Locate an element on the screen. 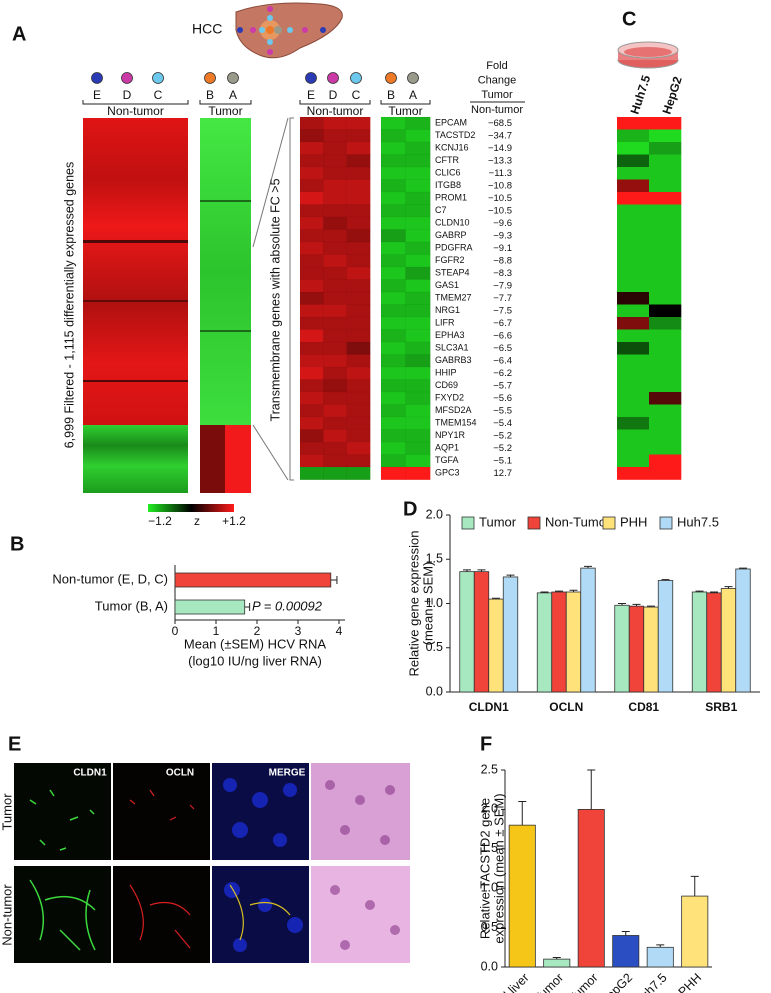 This screenshot has width=771, height=993. fold-change: −9.3 is located at coordinates (502, 235).